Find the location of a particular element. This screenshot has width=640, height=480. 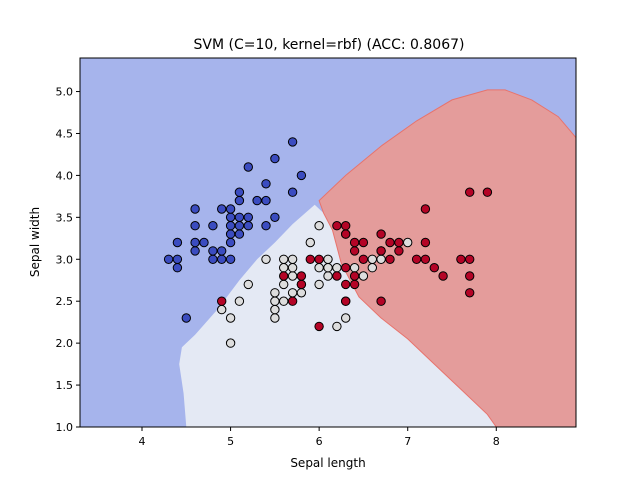

x-axis-label: Sepal length is located at coordinates (327, 463).